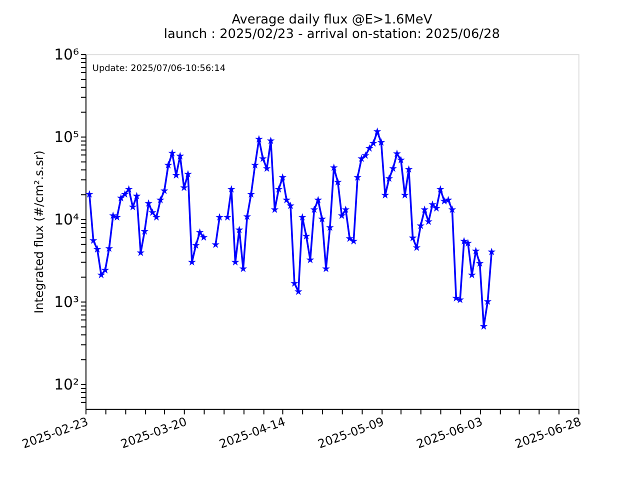 The image size is (640, 480). What do you see at coordinates (332, 20) in the screenshot?
I see `text: Average daily flux @E>1.6MeV` at bounding box center [332, 20].